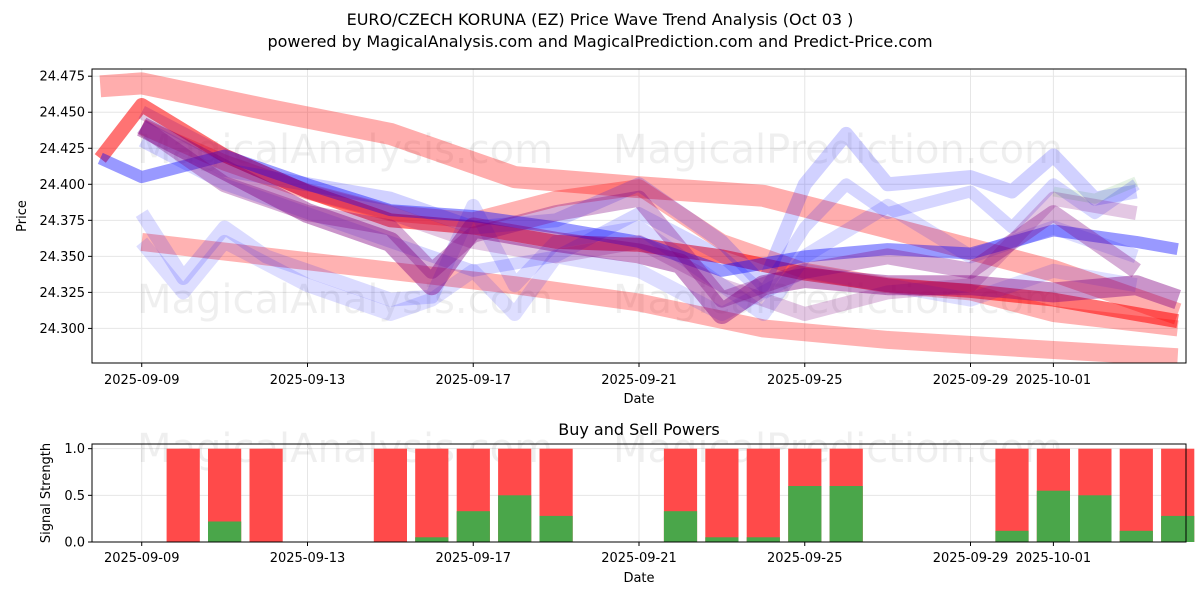  Describe the element at coordinates (142, 380) in the screenshot. I see `price-x-tick-label: 2025-09-09` at that location.